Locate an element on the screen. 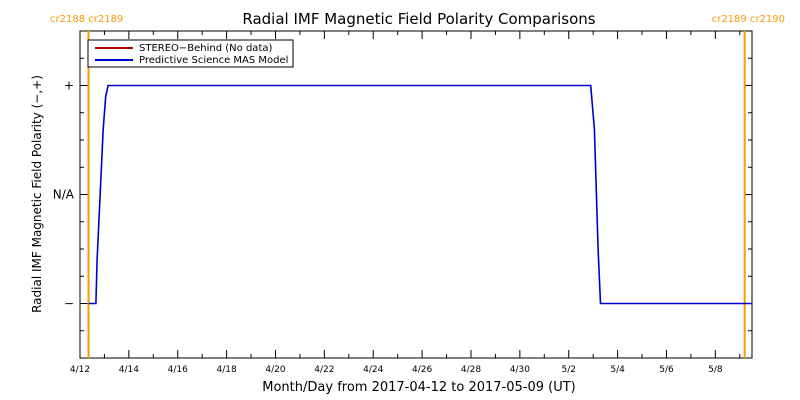 The width and height of the screenshot is (800, 400). x-tick-label-8: 4/28 is located at coordinates (471, 370).